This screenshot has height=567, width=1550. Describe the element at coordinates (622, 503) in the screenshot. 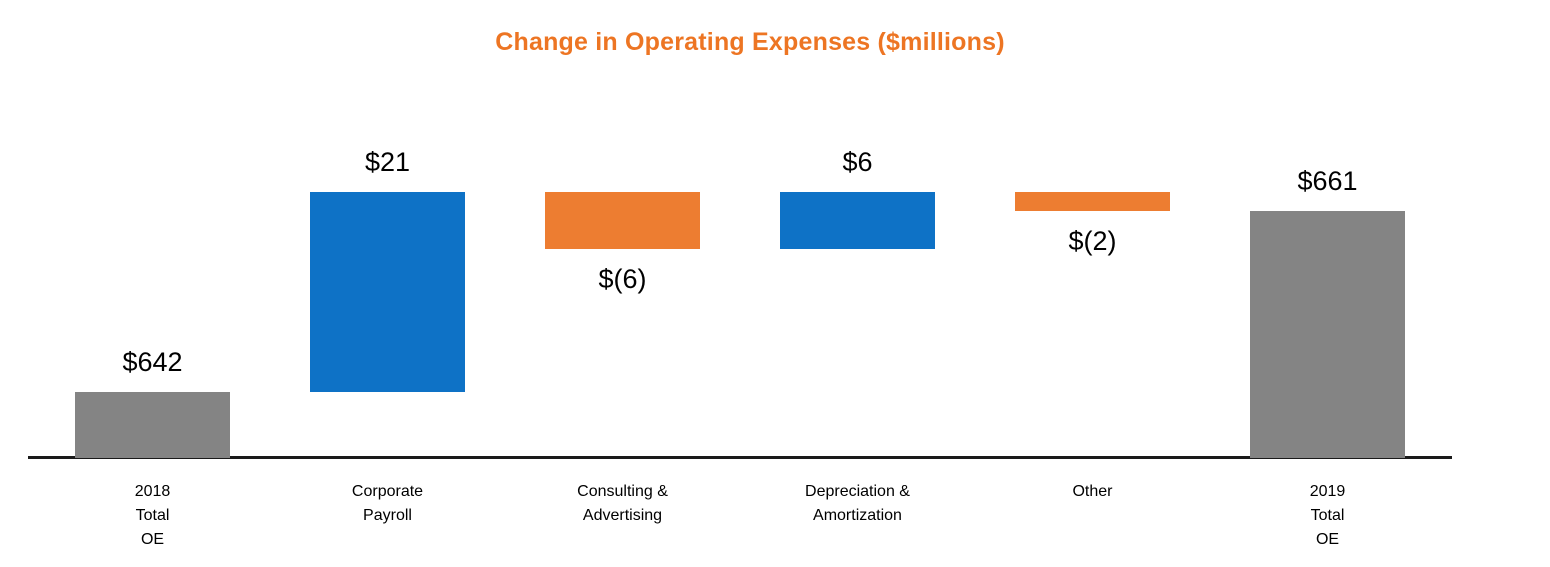

I see `category-label-consulting-advertising: Consulting & Advertising` at that location.